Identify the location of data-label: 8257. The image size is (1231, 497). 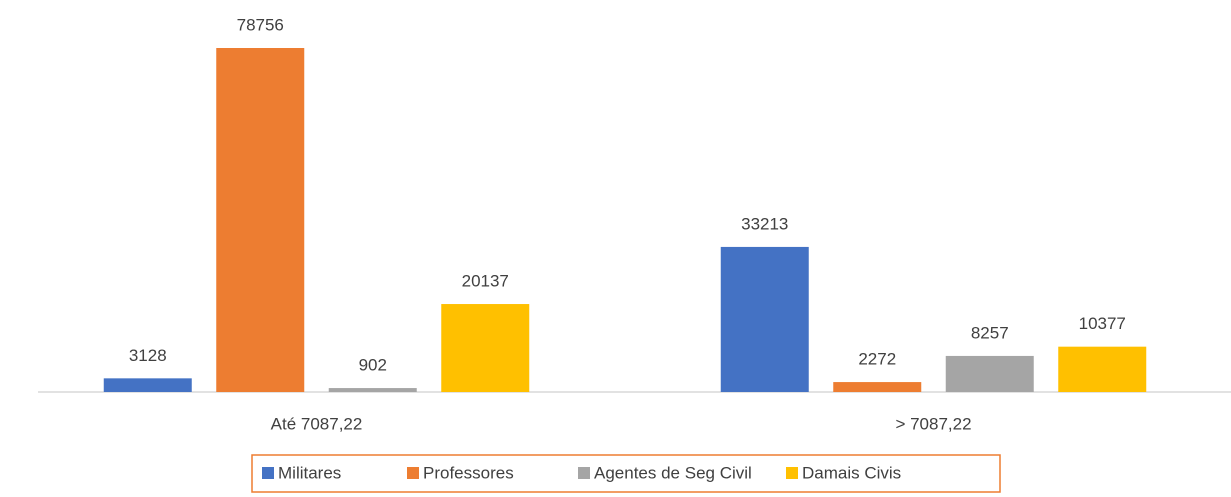
(990, 332).